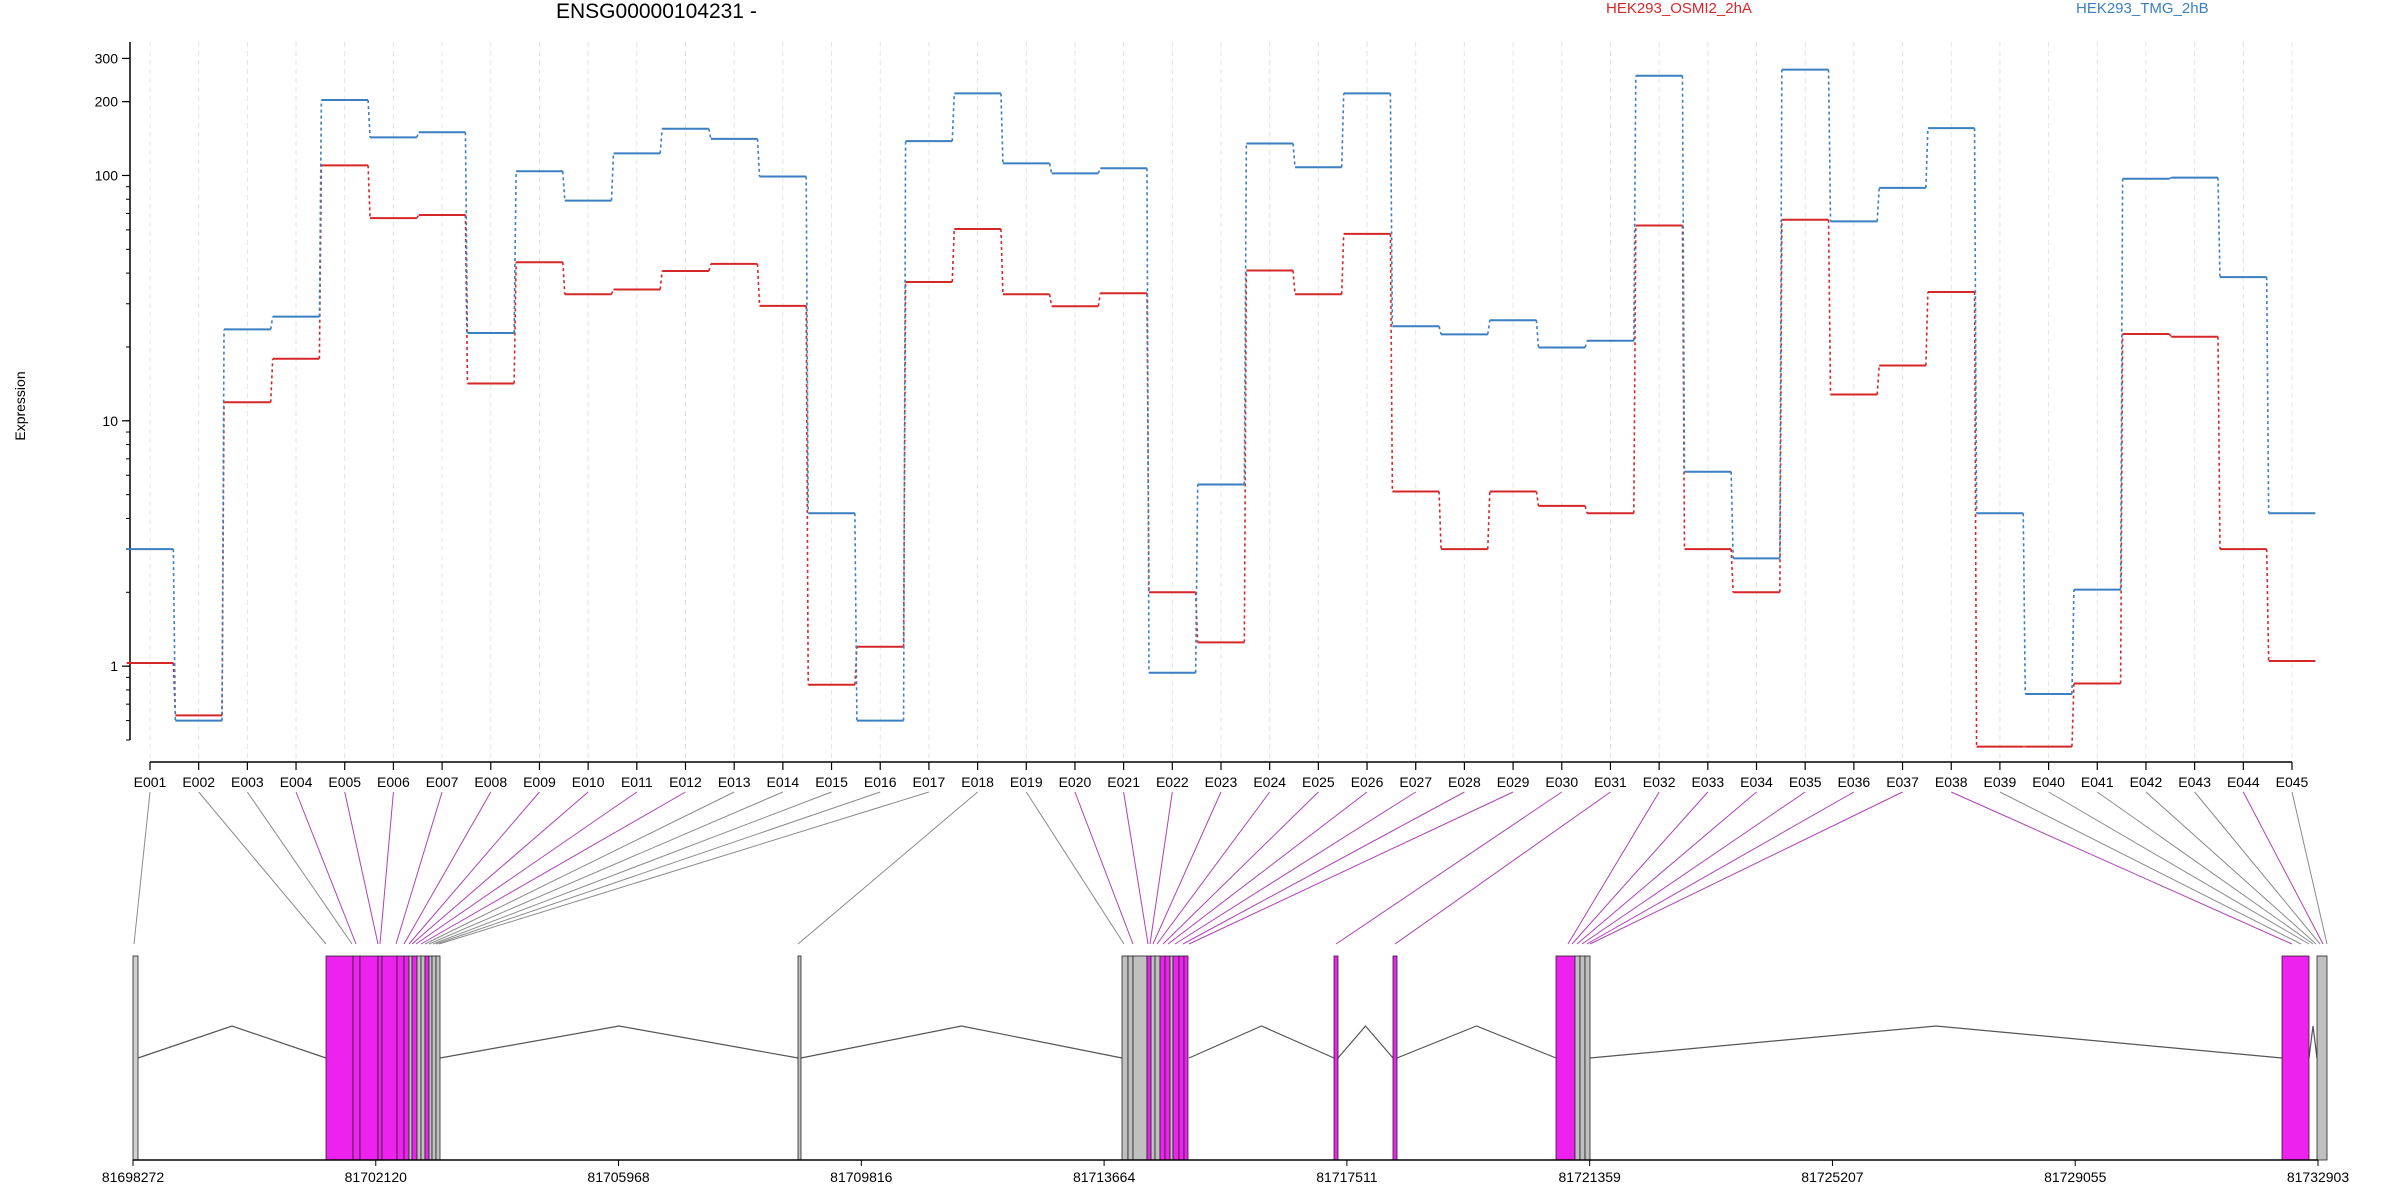 Image resolution: width=2400 pixels, height=1200 pixels. I want to click on x-tick-label: E039, so click(2000, 782).